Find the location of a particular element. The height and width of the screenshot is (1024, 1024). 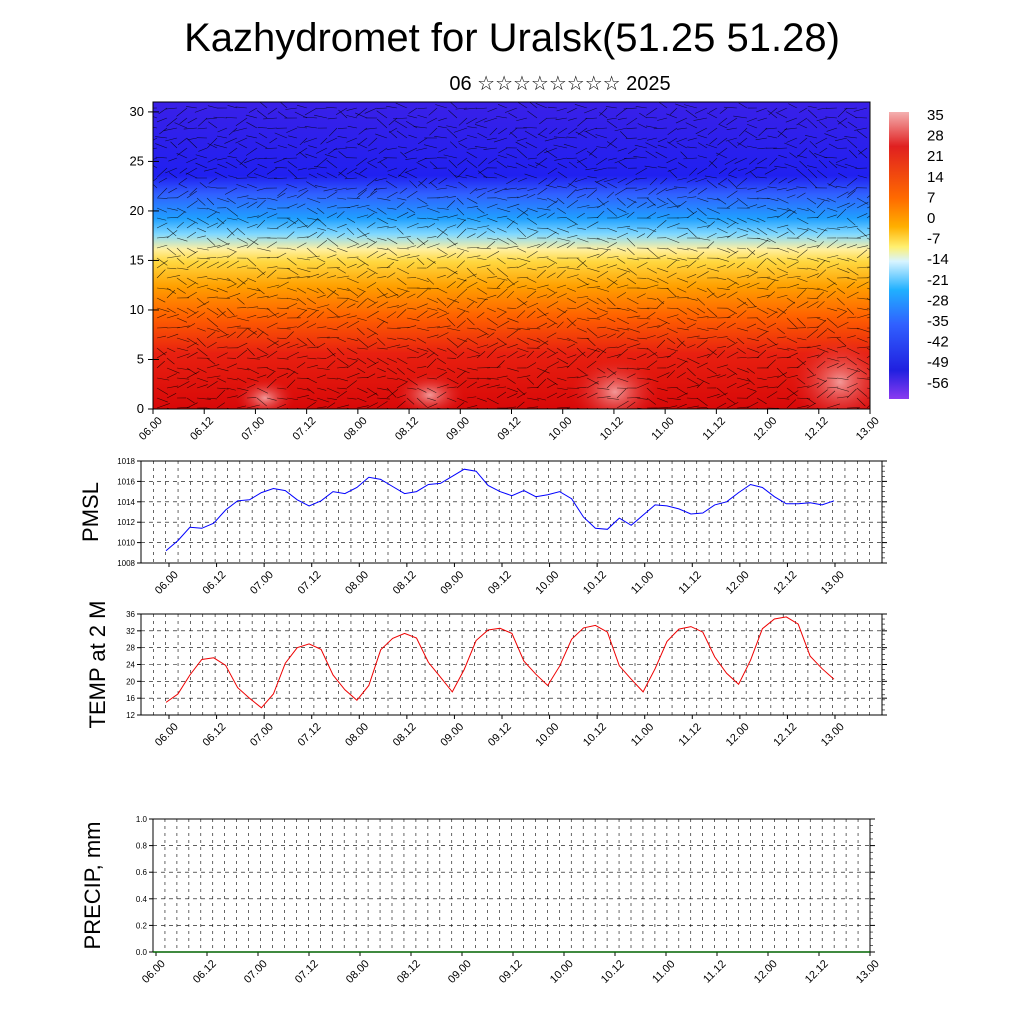

x-tick-label: 08.00 is located at coordinates (358, 972).